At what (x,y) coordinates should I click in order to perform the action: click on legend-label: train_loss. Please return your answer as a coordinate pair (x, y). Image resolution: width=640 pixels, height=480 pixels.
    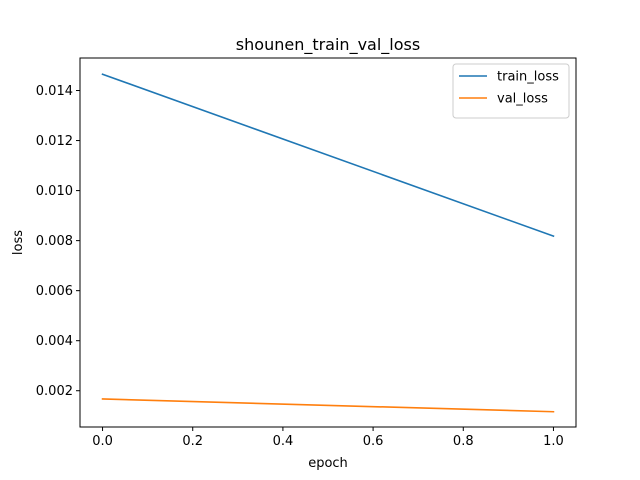
    Looking at the image, I should click on (528, 77).